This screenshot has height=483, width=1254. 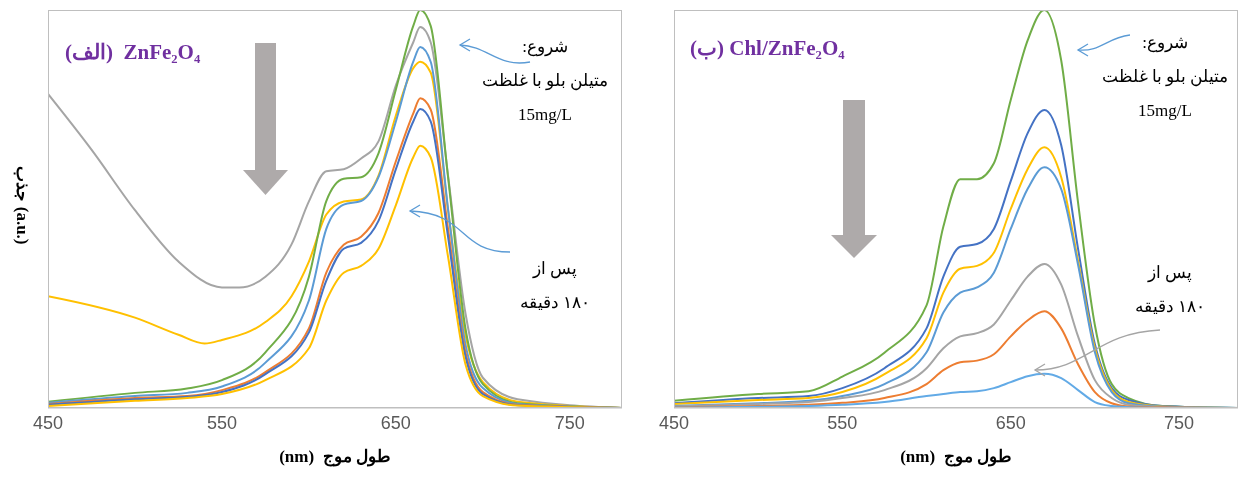 What do you see at coordinates (767, 48) in the screenshot?
I see `text: (ب) Chl/ZnFe₂O₄` at bounding box center [767, 48].